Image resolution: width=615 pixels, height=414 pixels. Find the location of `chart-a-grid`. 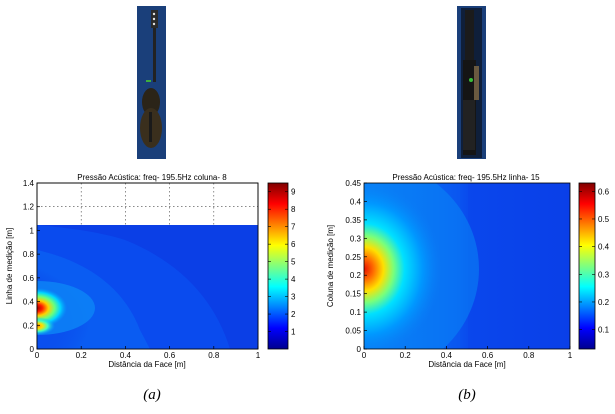

chart-a-grid is located at coordinates (147, 204).